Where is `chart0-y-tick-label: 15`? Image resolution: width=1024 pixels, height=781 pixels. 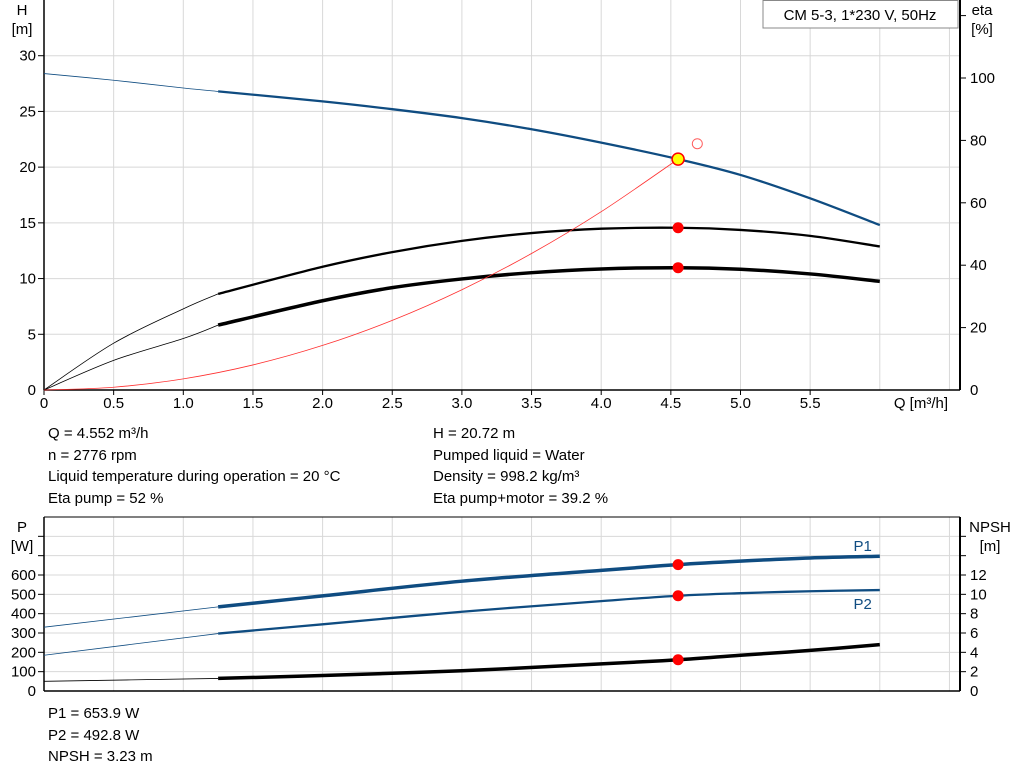
chart0-y-tick-label: 15 is located at coordinates (27, 223).